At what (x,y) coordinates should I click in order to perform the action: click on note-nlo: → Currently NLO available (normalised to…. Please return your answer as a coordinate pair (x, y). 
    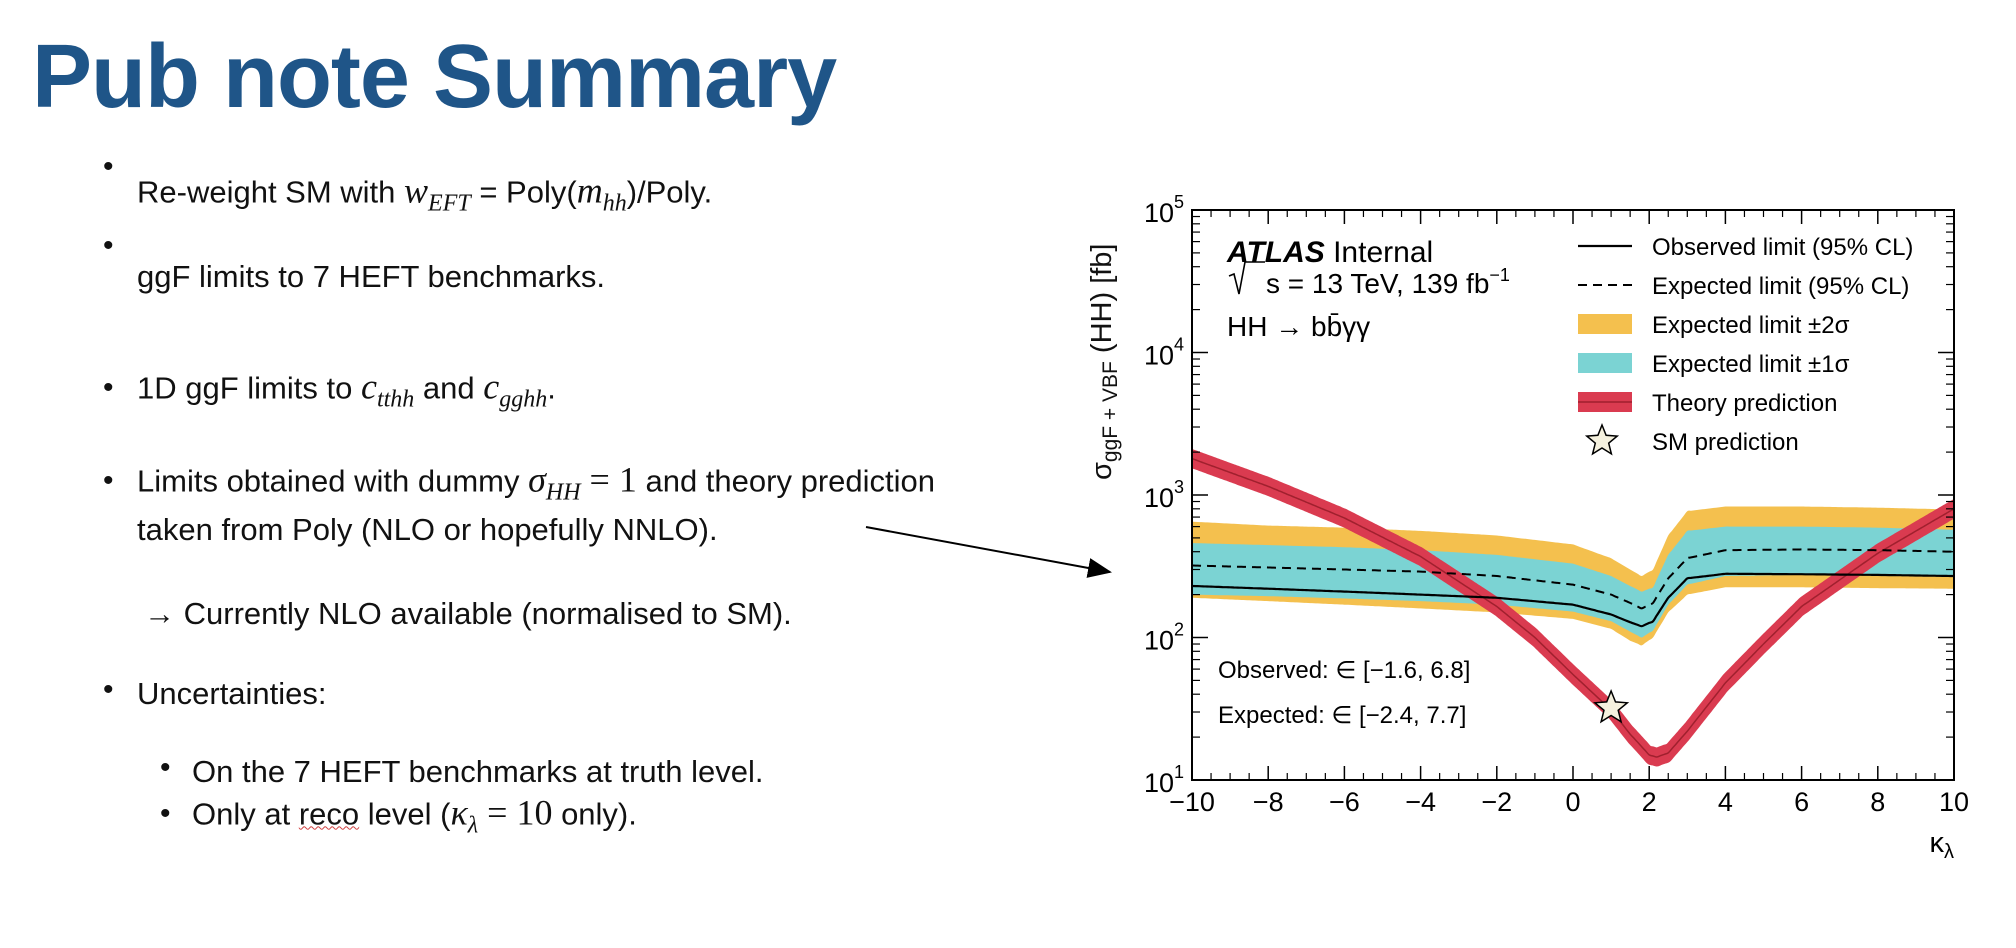
    Looking at the image, I should click on (468, 613).